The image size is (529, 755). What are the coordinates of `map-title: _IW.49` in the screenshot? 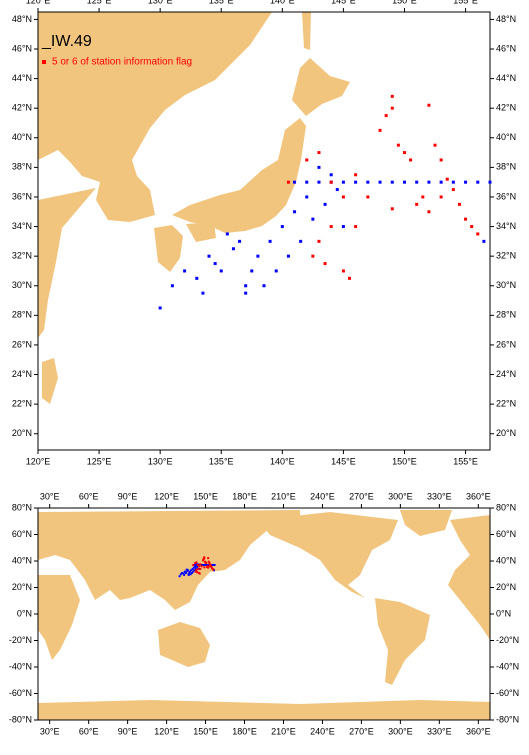 It's located at (66, 41).